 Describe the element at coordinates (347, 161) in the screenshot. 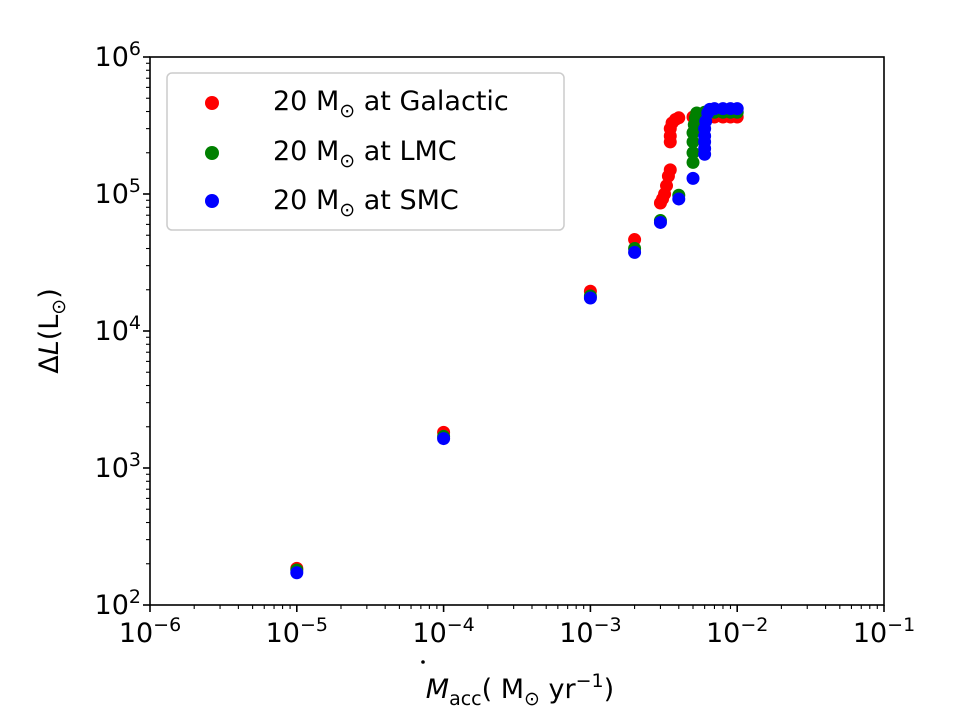

I see `legend-label-lmc-sun: ⊙` at that location.